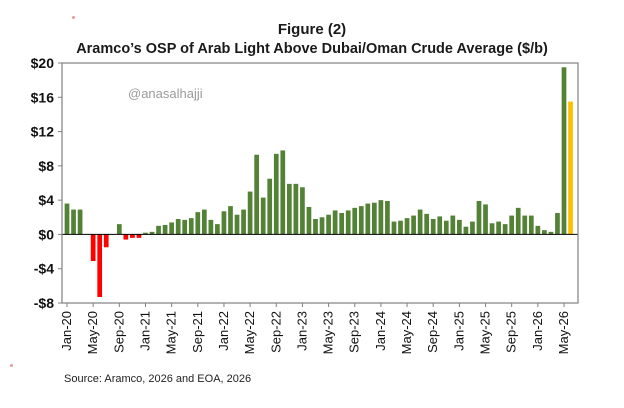 This screenshot has width=624, height=408. I want to click on y-tick-label: $8, so click(46, 166).